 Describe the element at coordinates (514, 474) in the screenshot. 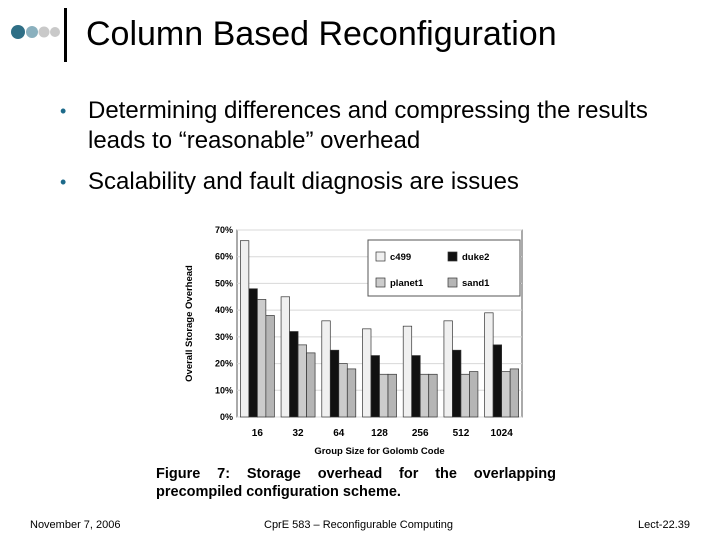

I see `caption-word: overlapping` at that location.